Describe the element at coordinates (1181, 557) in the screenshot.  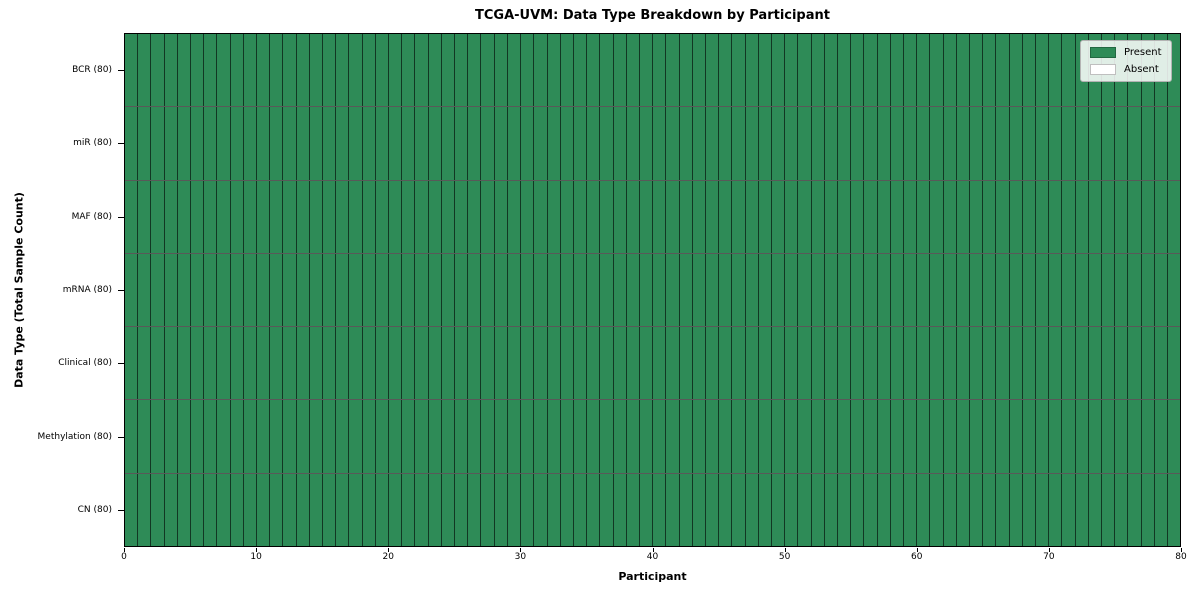
I see `x-tick-label: 80` at that location.